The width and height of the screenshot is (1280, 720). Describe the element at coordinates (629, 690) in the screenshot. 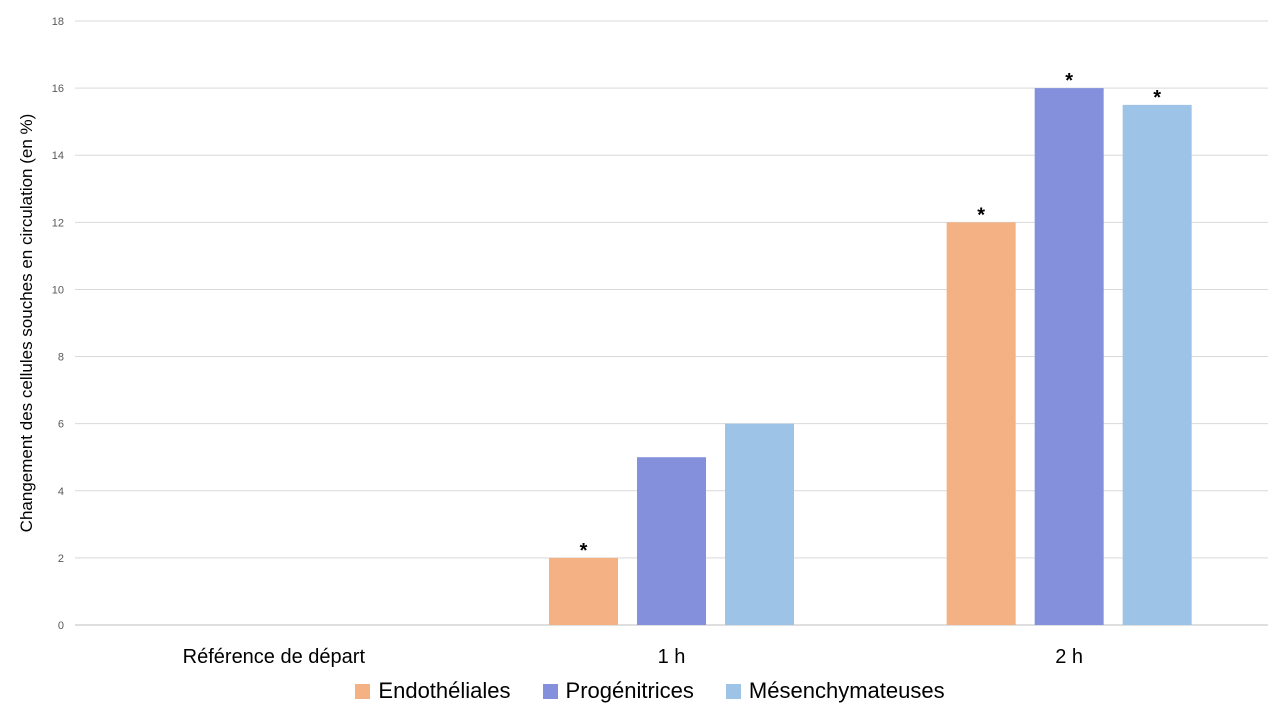

I see `legend-label: Progénitrices` at that location.